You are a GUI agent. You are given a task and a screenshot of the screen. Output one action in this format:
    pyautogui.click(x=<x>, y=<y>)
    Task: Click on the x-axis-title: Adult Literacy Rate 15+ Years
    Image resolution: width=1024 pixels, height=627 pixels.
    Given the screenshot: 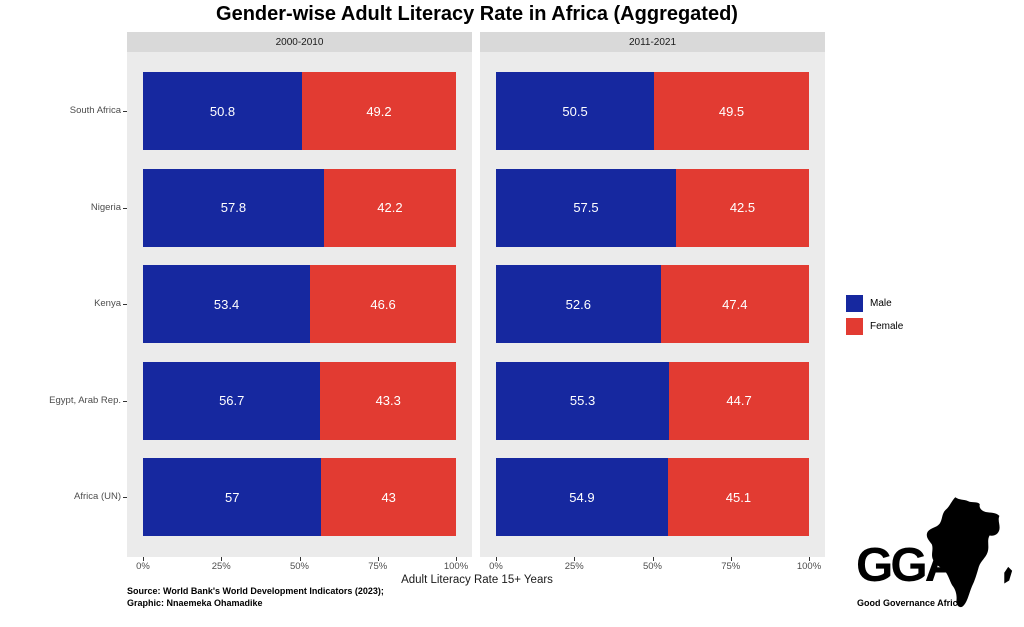 What is the action you would take?
    pyautogui.click(x=477, y=580)
    